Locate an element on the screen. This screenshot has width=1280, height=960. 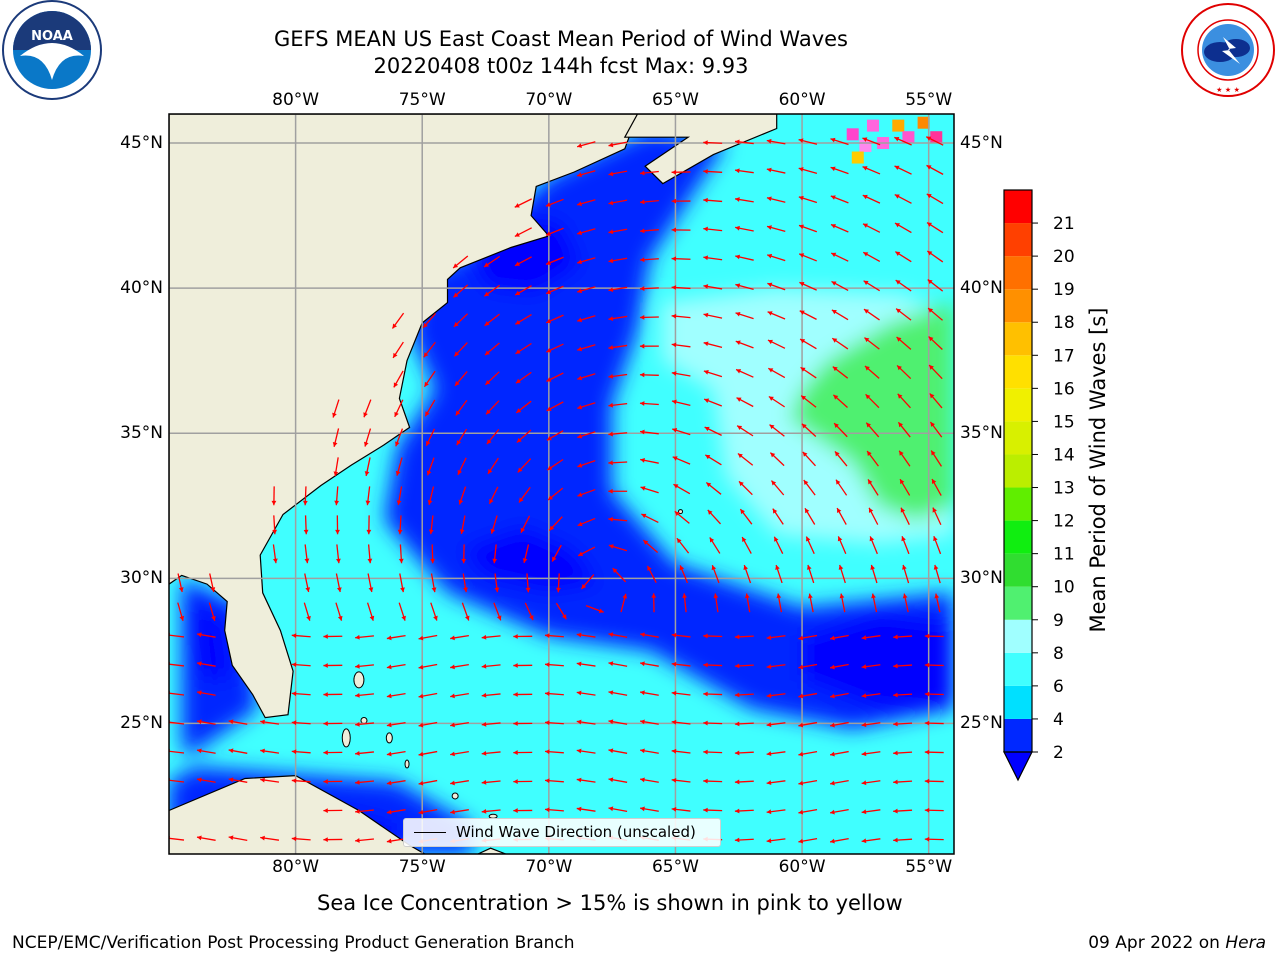
lat-tick-label-left: 45°N is located at coordinates (141, 143).